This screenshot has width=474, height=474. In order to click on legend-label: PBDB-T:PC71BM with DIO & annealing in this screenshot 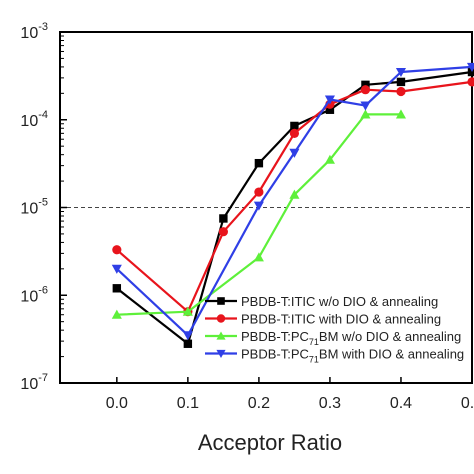, I will do `click(352, 356)`.